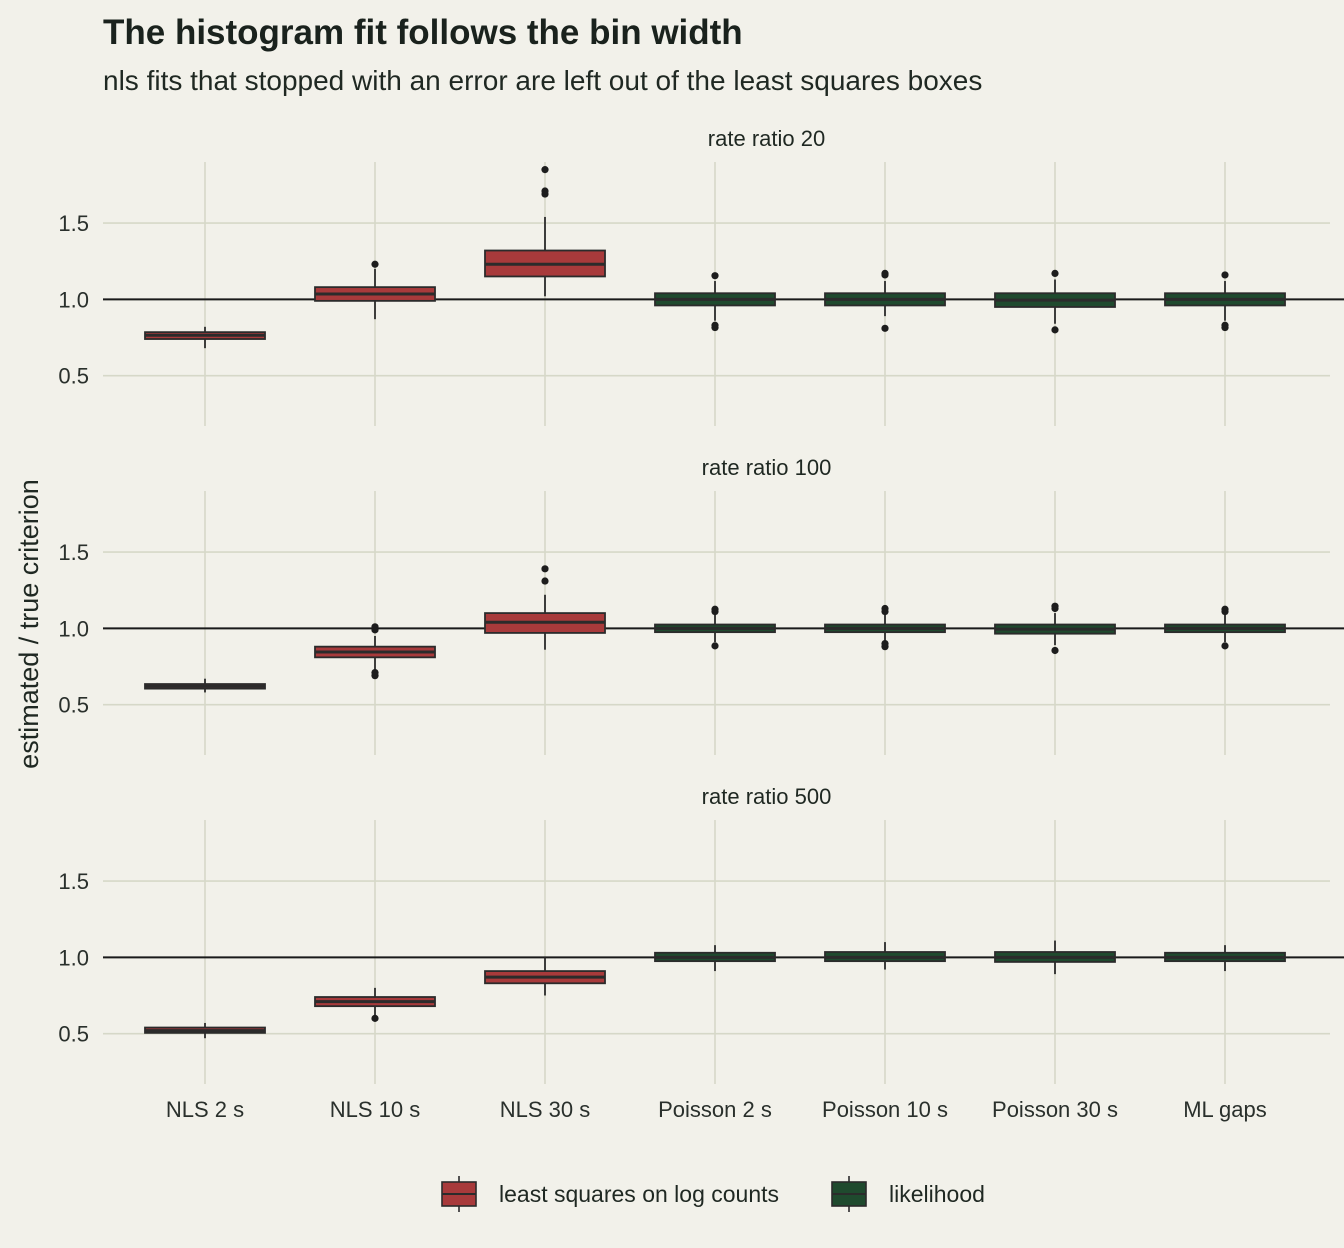  Describe the element at coordinates (423, 32) in the screenshot. I see `chart-title: The histogram fit follows the bin width` at that location.